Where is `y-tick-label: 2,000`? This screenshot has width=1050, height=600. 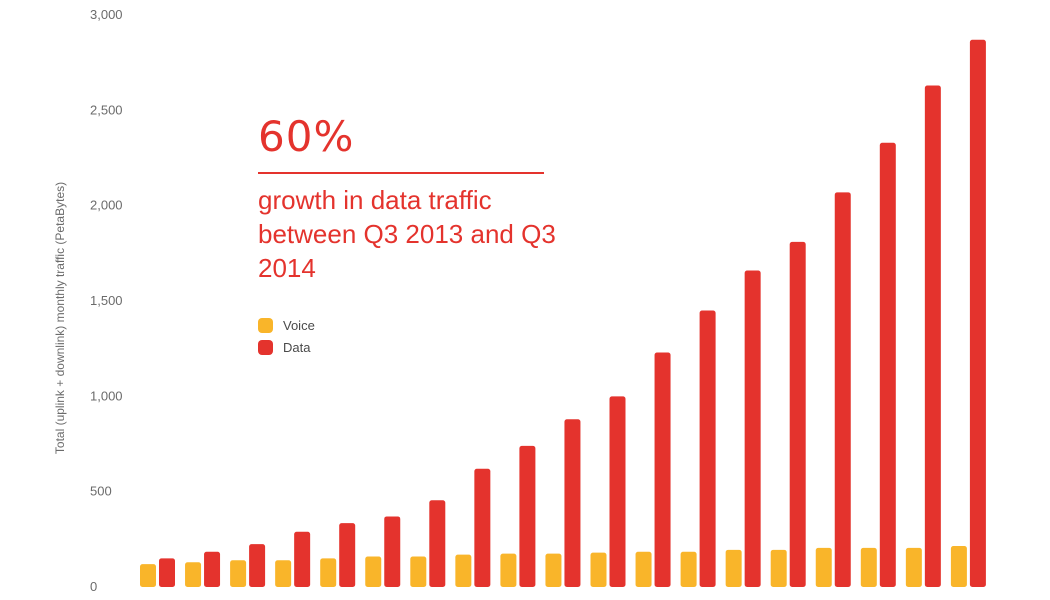
y-tick-label: 2,000 is located at coordinates (106, 205).